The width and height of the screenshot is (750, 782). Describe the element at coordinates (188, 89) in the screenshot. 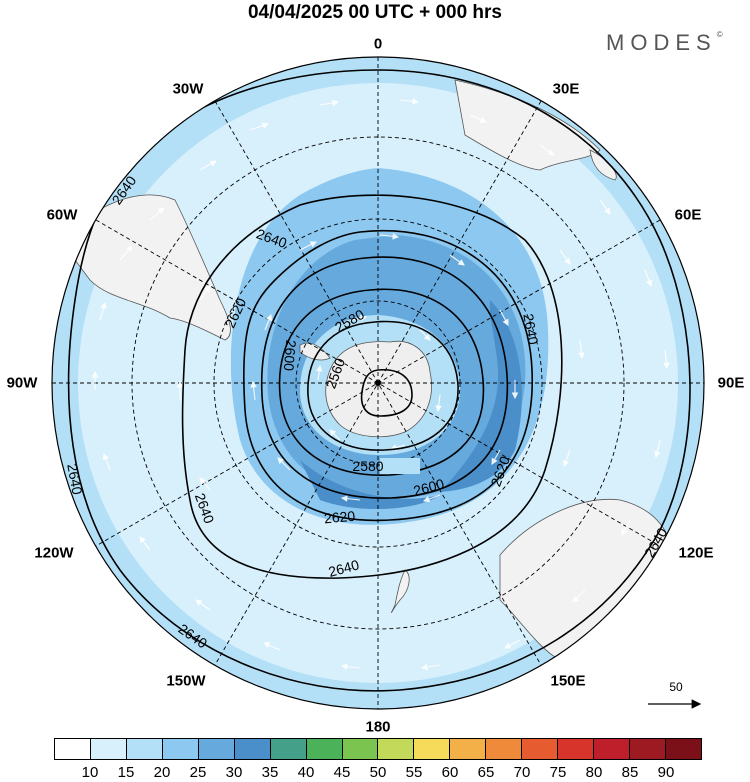

I see `lon-label-30w: 30W` at that location.